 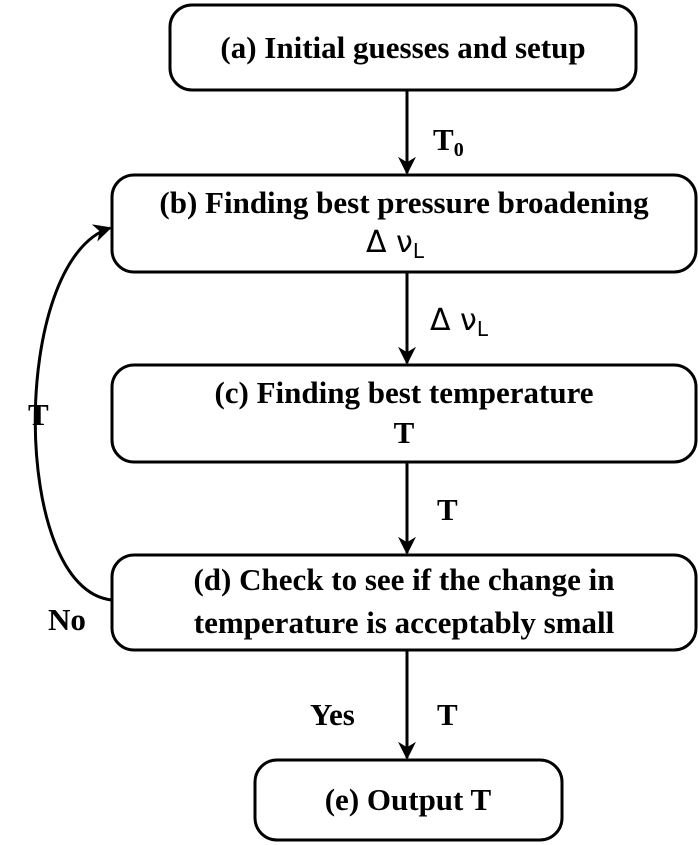 I want to click on edge-label-text: Δ ν, so click(x=453, y=320).